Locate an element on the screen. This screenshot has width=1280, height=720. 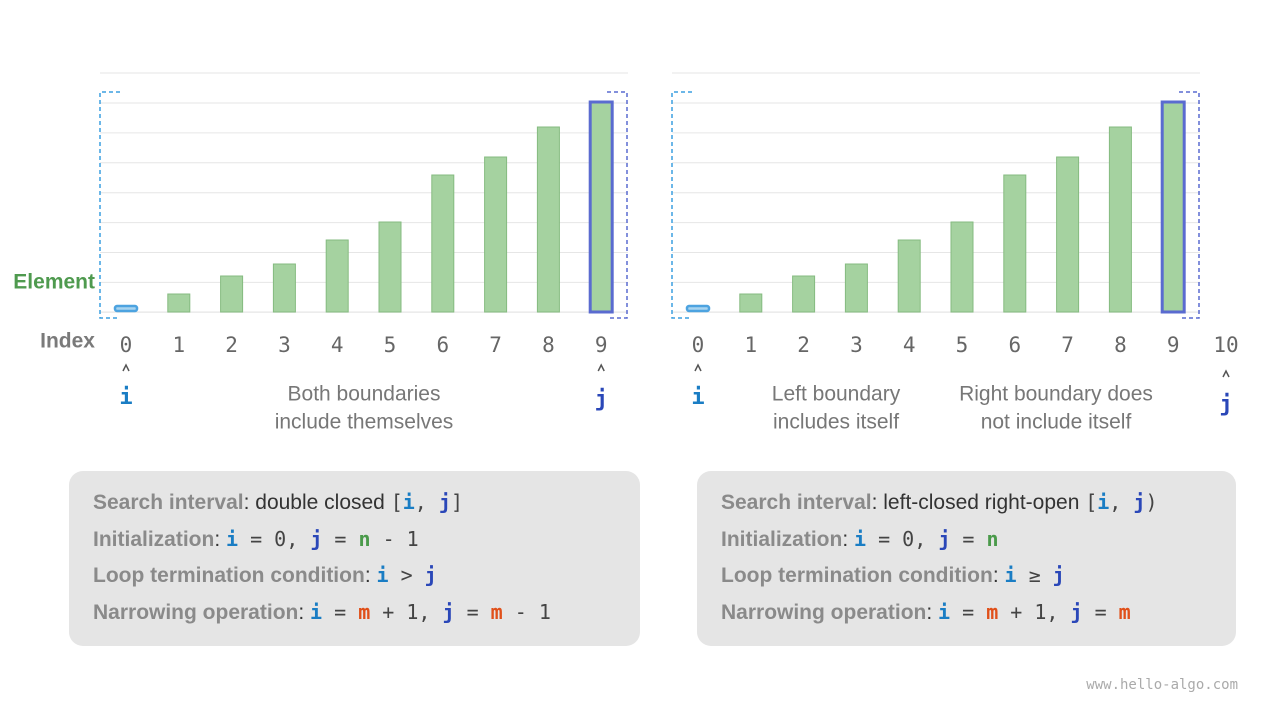
box-text: Search interval is located at coordinates (796, 502).